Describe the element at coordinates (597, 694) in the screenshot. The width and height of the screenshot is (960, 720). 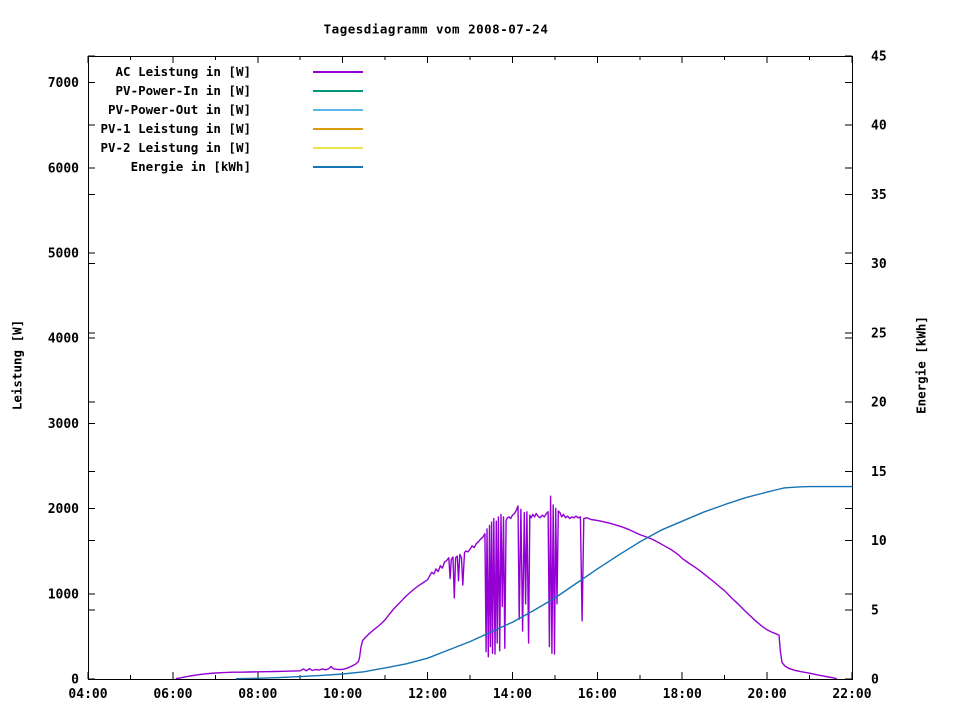
I see `x-tick-label: 16:00` at that location.